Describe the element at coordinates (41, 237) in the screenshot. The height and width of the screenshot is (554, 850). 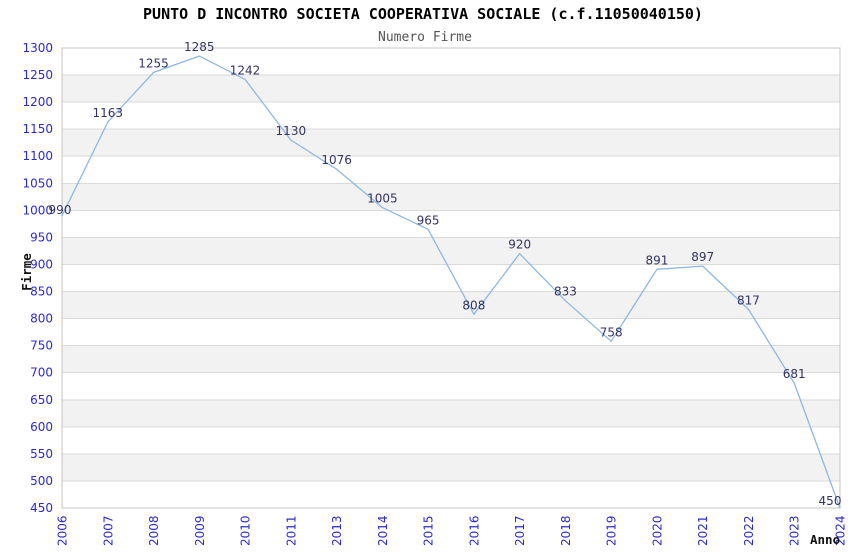
I see `y-tick-label: 950` at that location.